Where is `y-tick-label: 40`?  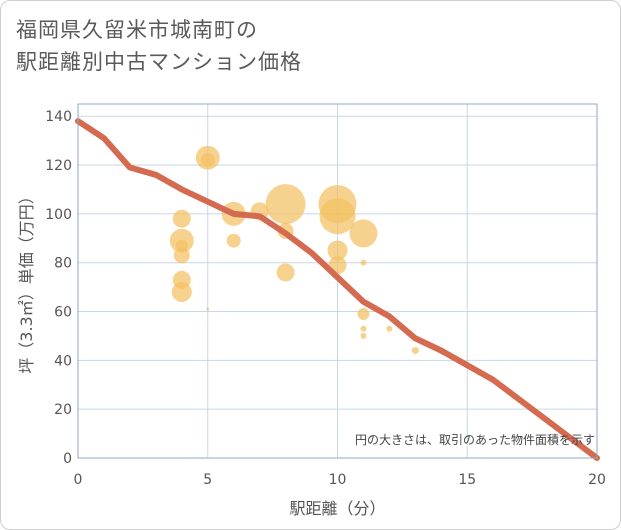 y-tick-label: 40 is located at coordinates (63, 361).